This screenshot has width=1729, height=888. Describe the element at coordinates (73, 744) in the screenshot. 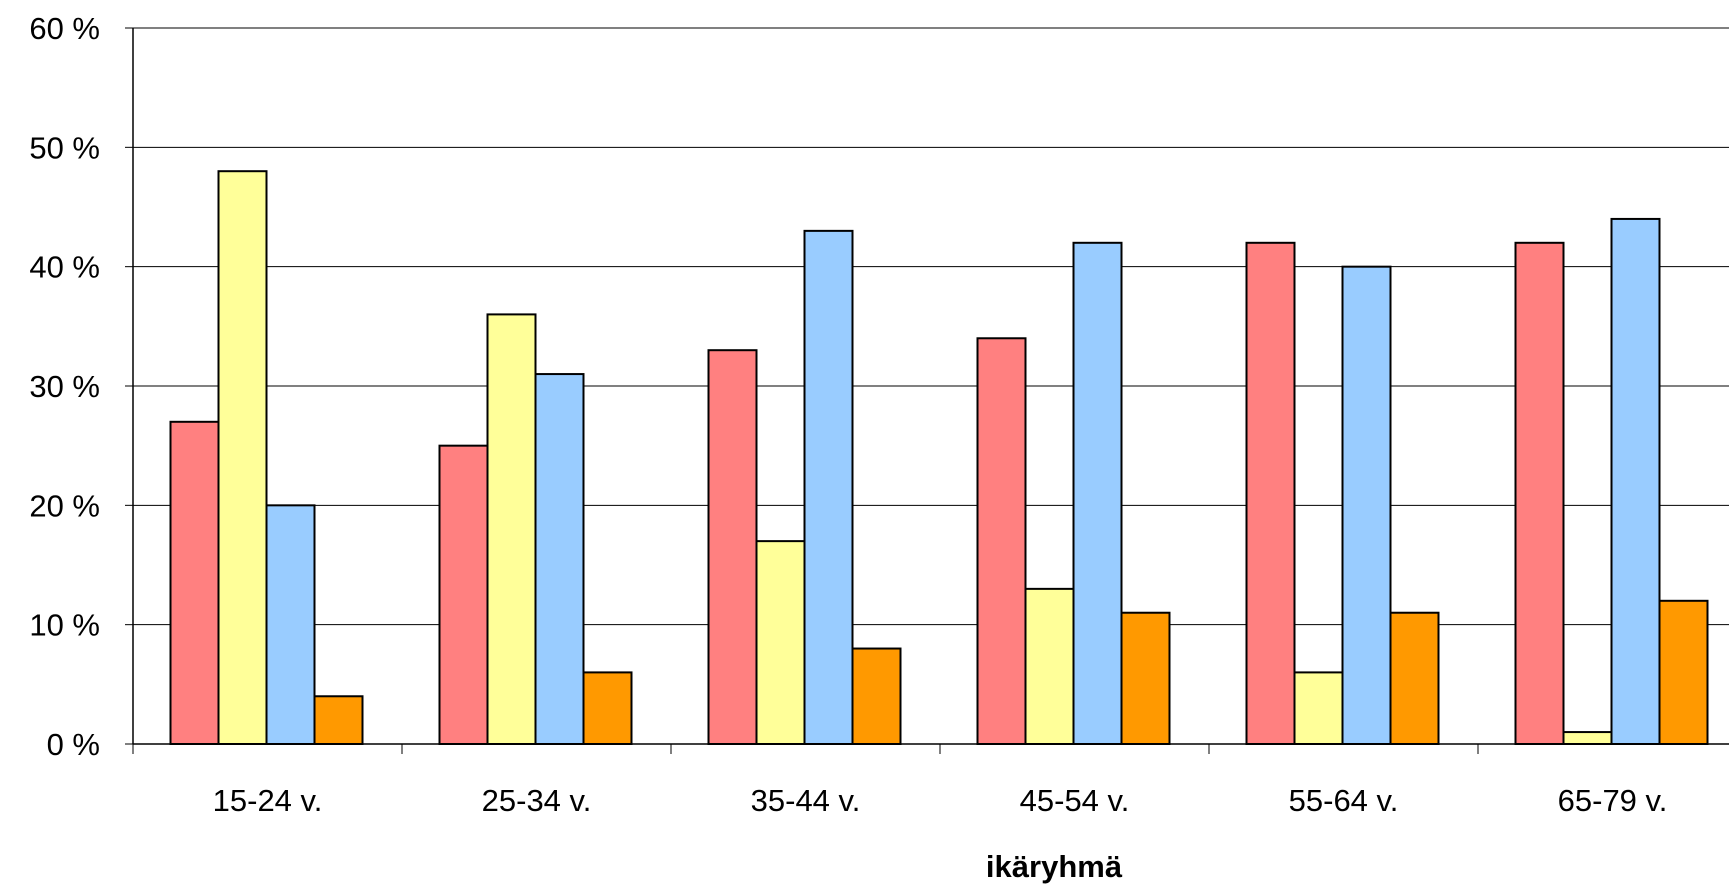

I see `y-tick-label: 0 %` at that location.